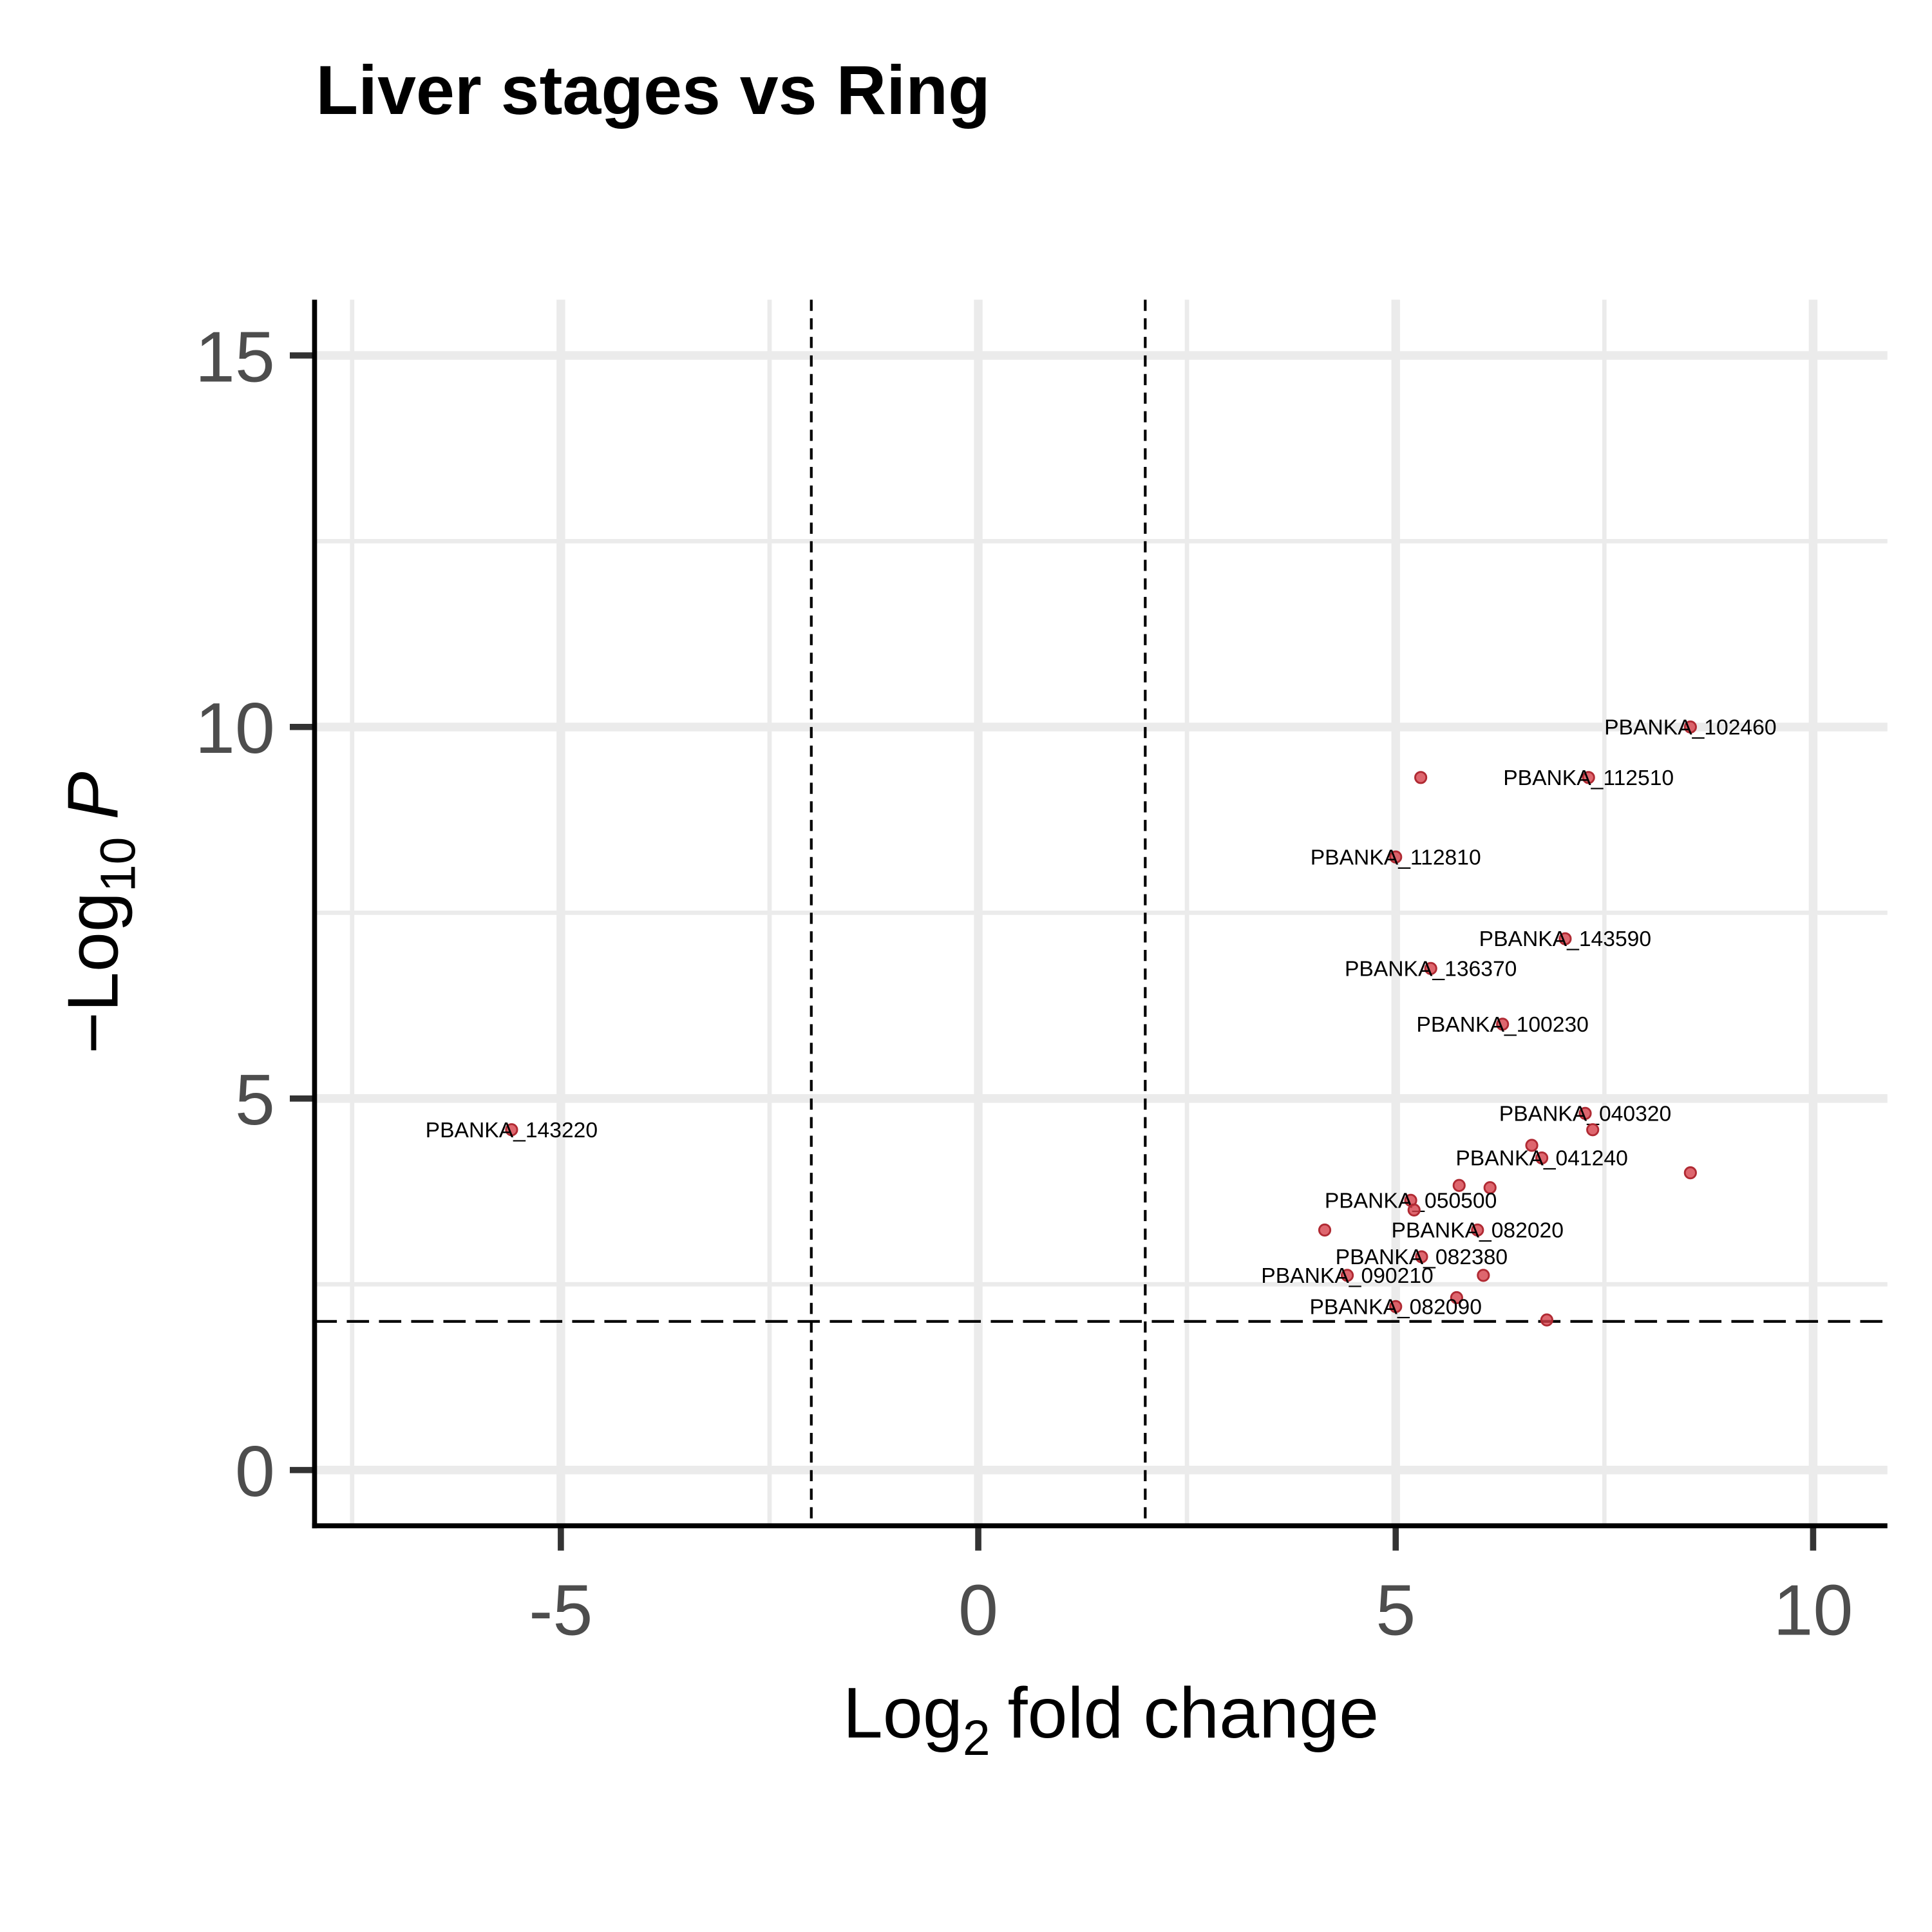 The image size is (1932, 1932). I want to click on point-label: PBANKA_100230, so click(1502, 1025).